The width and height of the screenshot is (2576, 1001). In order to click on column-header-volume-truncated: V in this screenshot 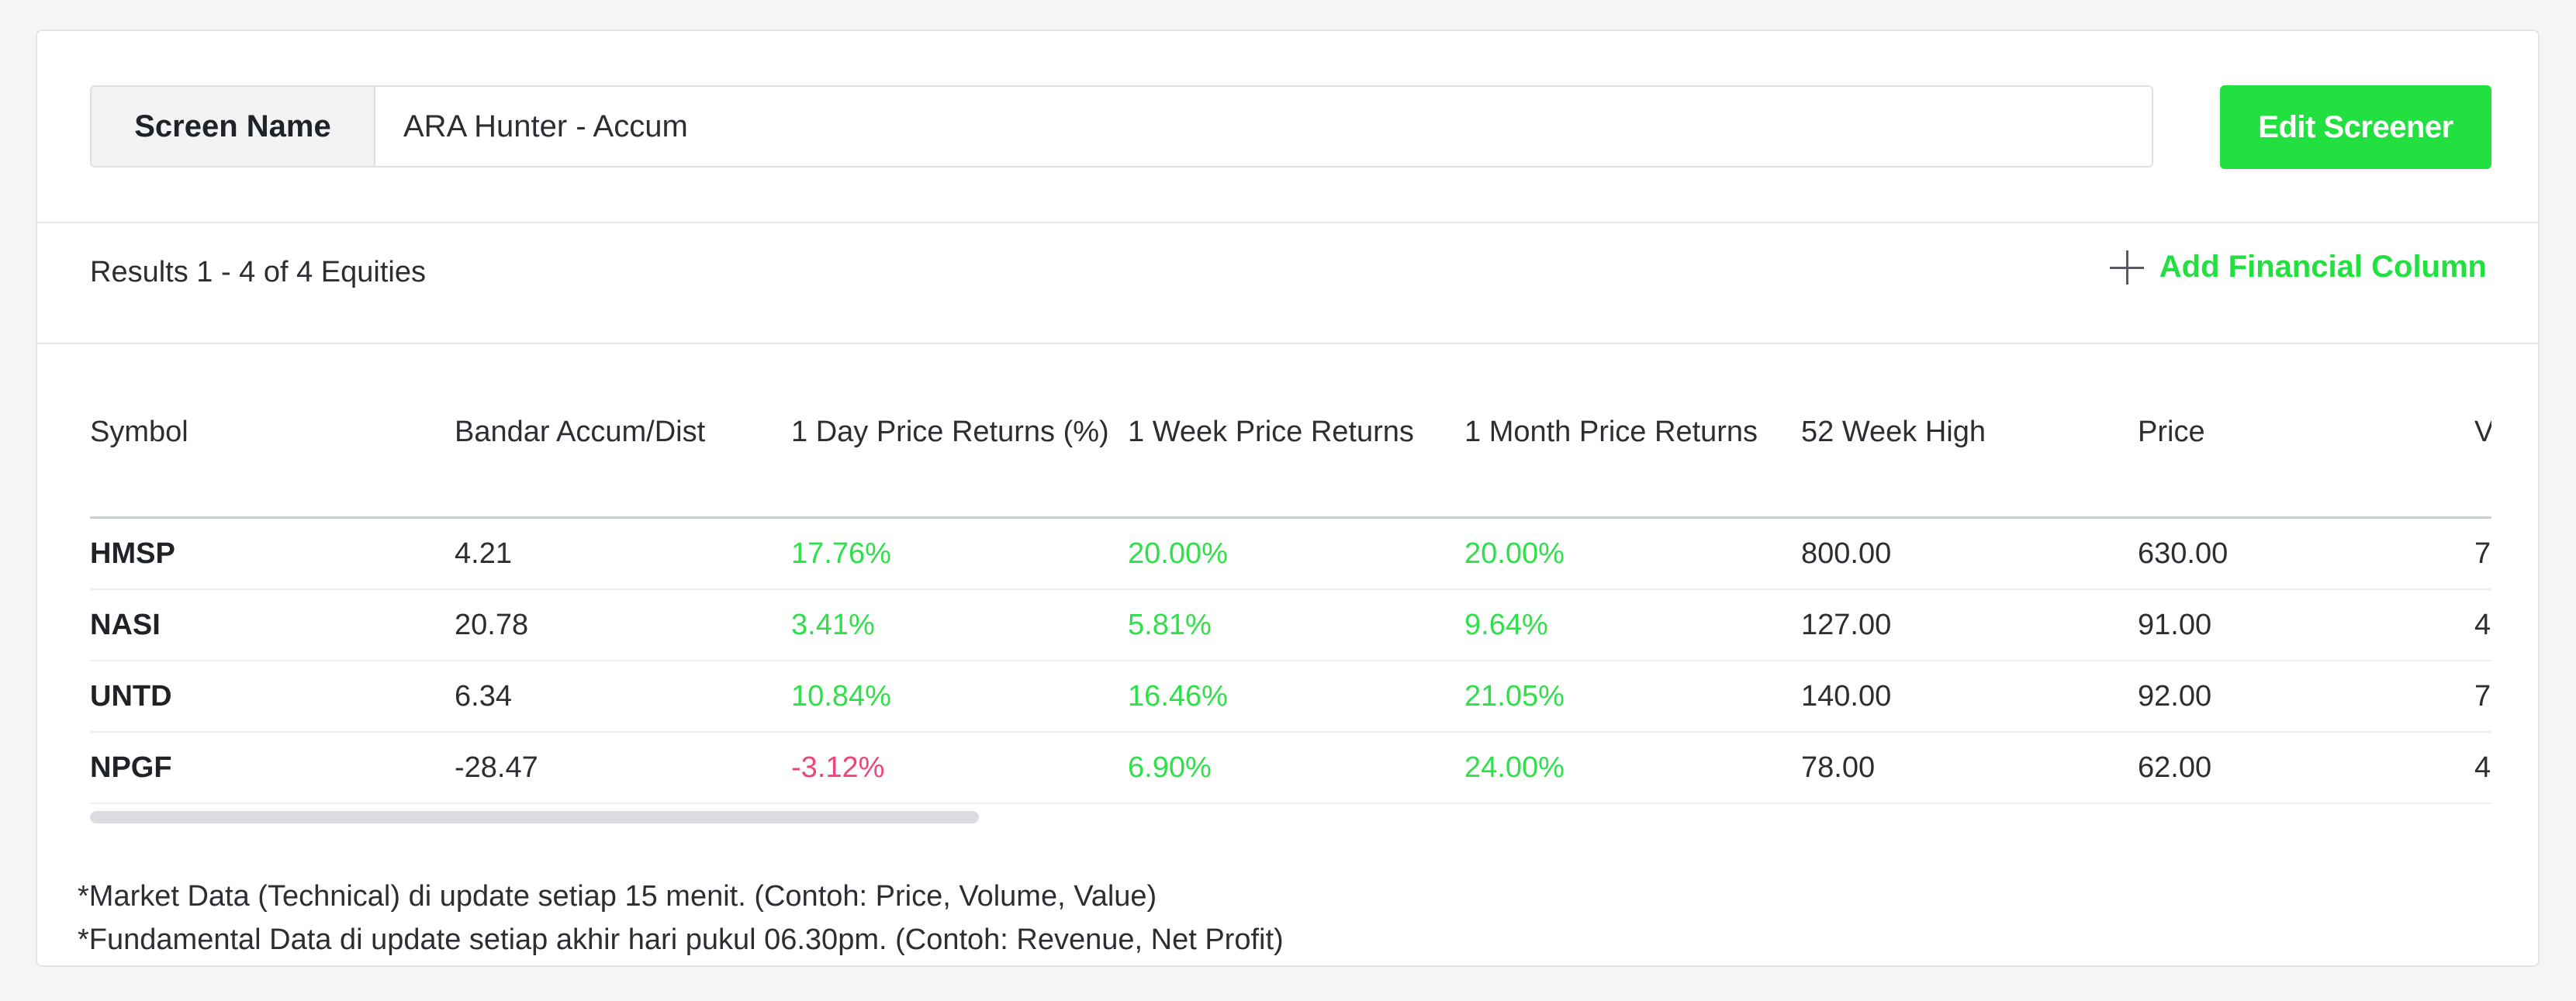, I will do `click(2482, 465)`.